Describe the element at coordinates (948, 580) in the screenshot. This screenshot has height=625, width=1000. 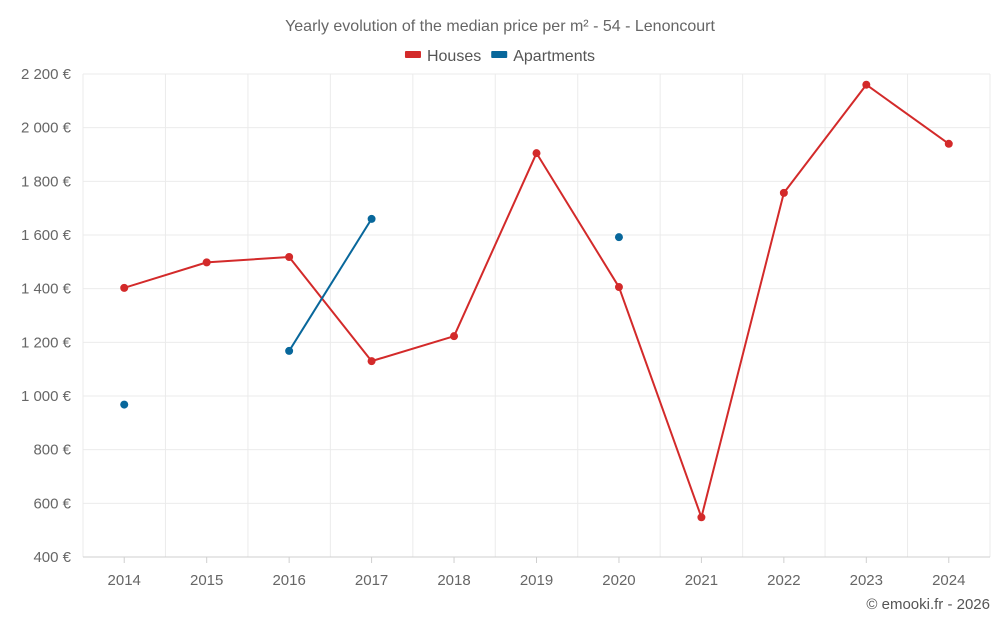
I see `x-tick-label: 2024` at that location.